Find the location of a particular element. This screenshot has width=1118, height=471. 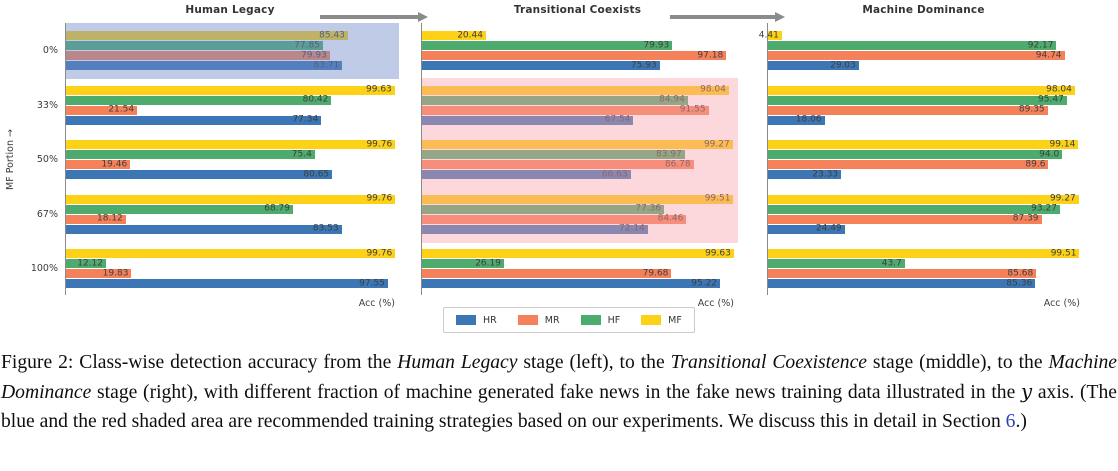

bar-MF: 99.76 is located at coordinates (231, 145).